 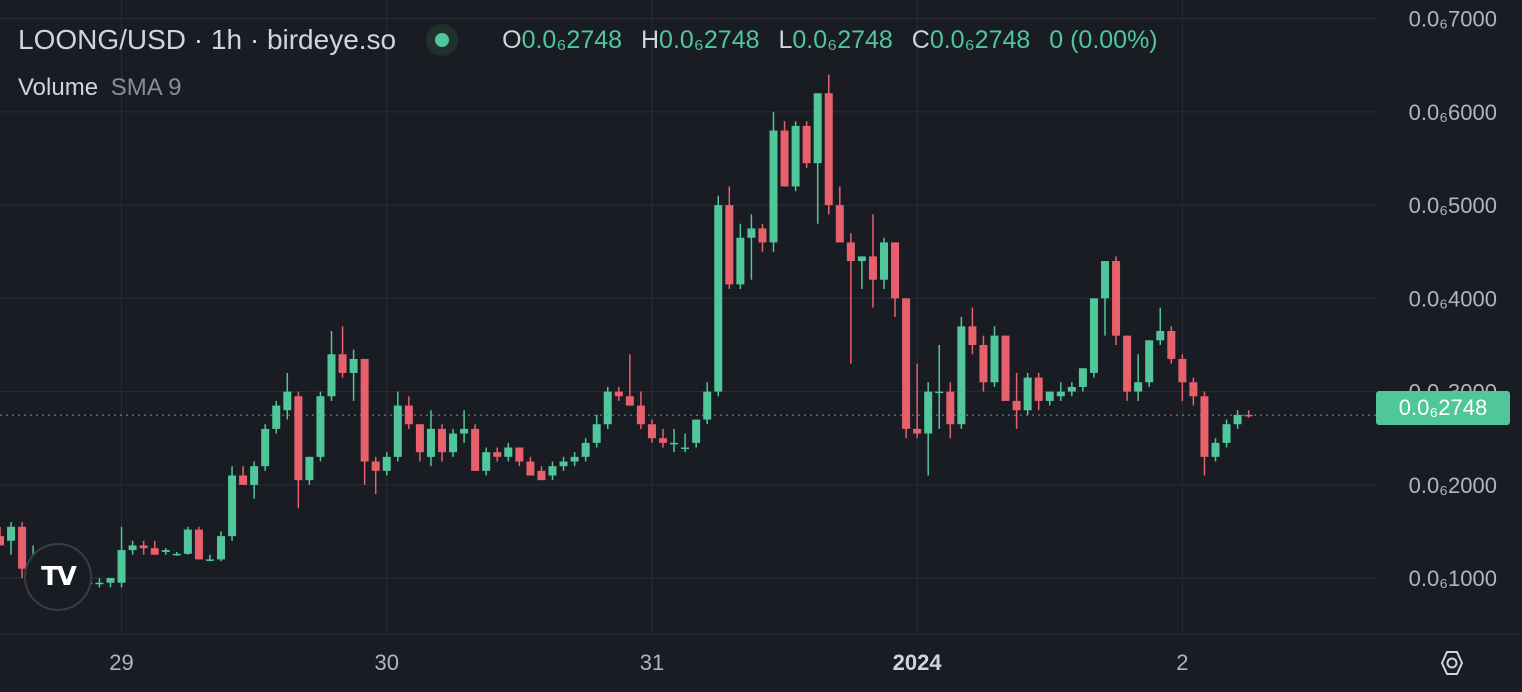 What do you see at coordinates (207, 39) in the screenshot?
I see `symbol-title: LOONG/USD · 1h · birdeye.so` at bounding box center [207, 39].